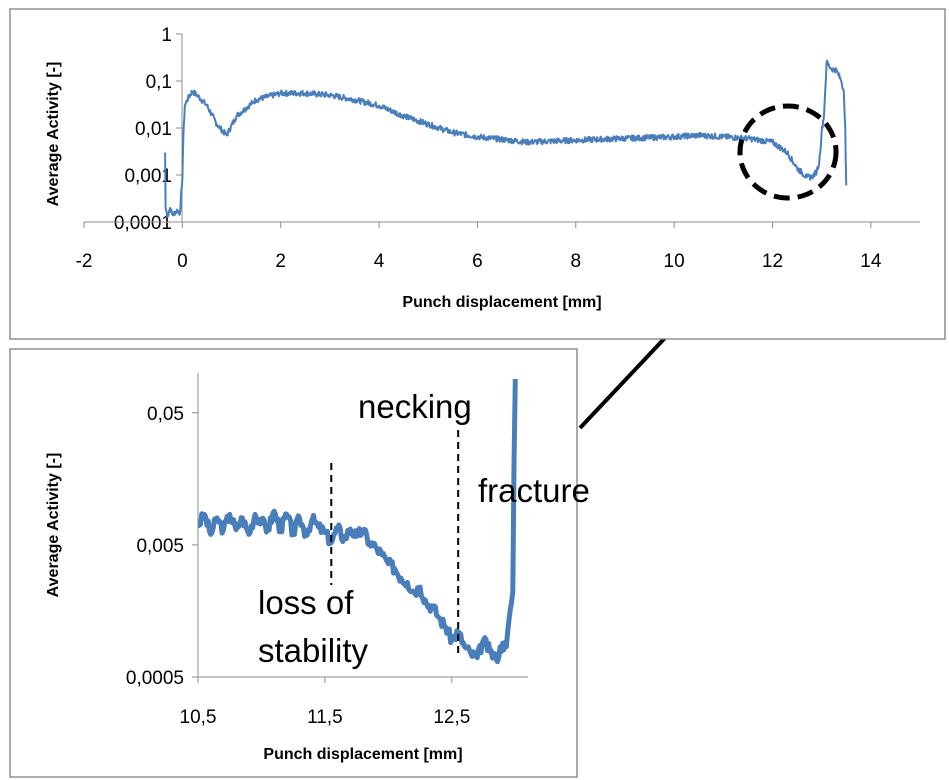 This screenshot has width=949, height=780. Describe the element at coordinates (155, 678) in the screenshot. I see `zoom-y-tick-label: 0,0005` at that location.